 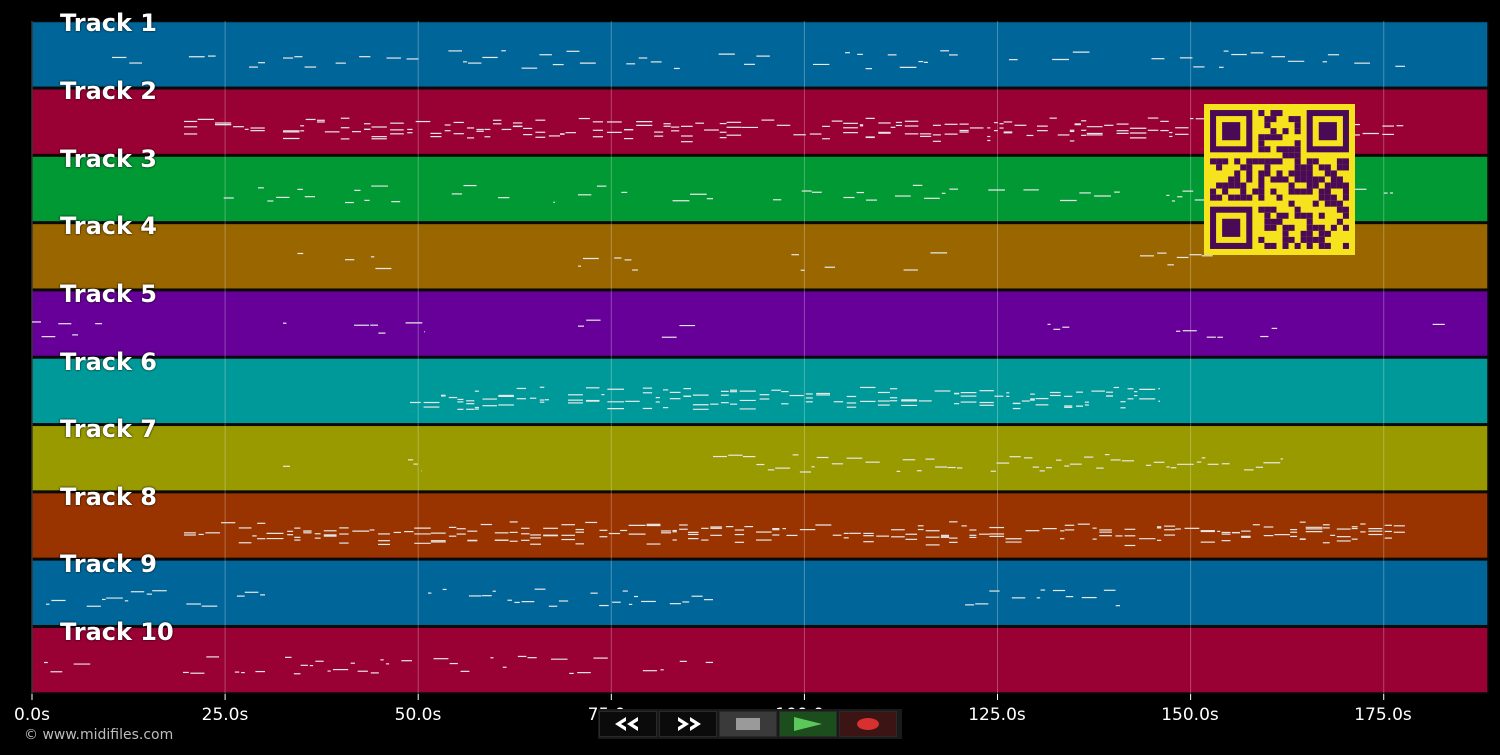 I want to click on stop-icon, so click(x=748, y=724).